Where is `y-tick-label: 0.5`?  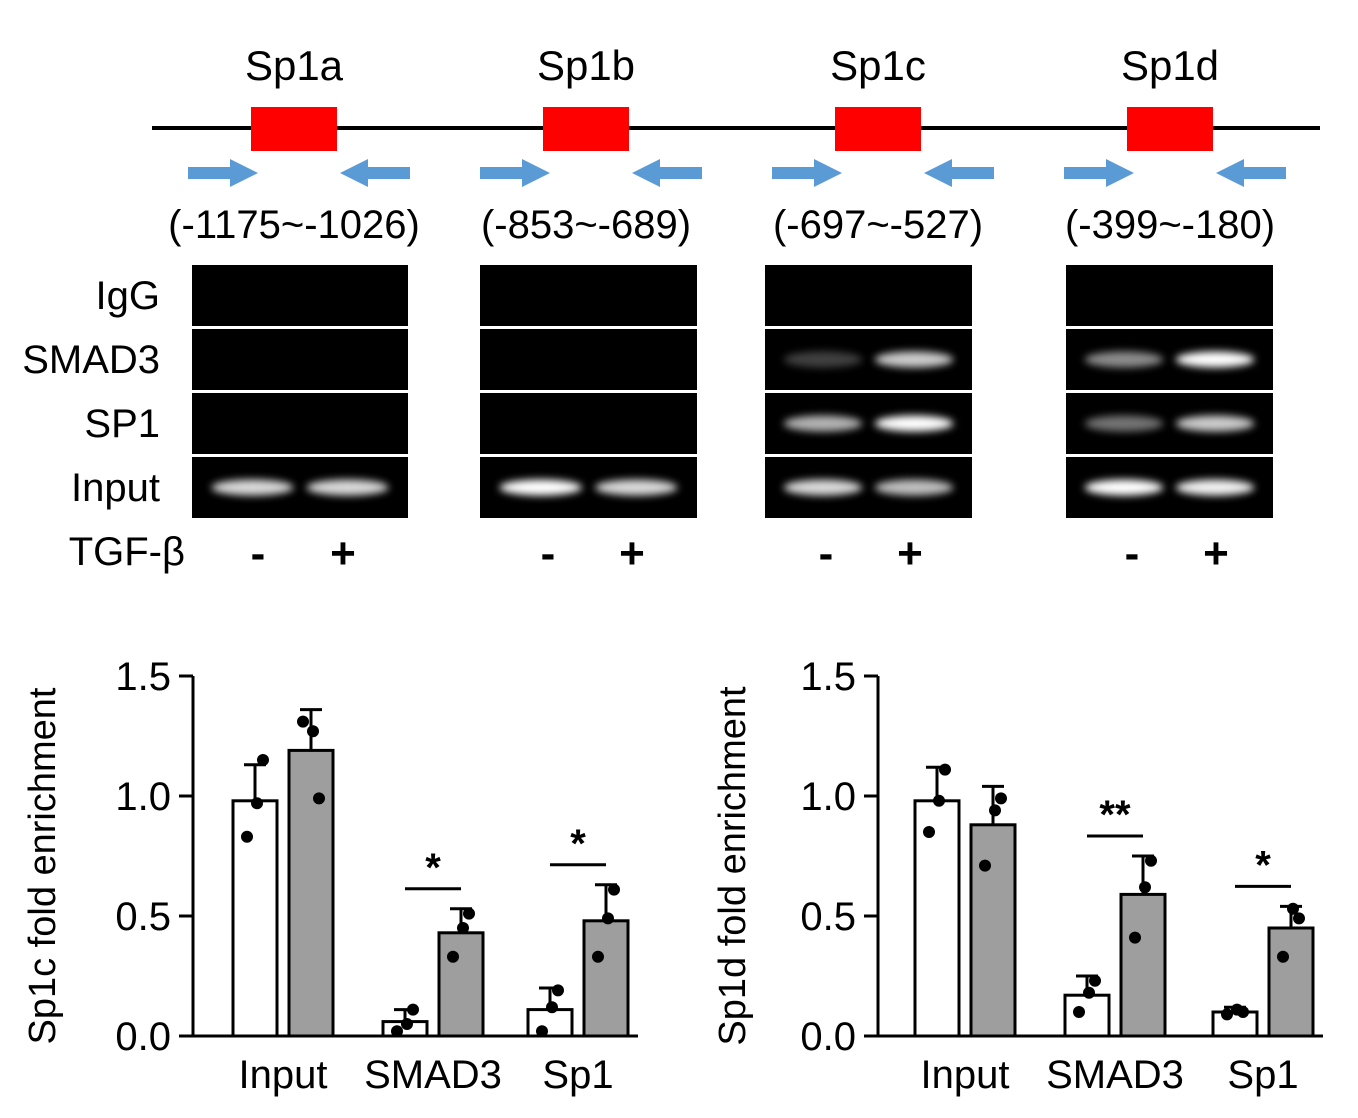
y-tick-label: 0.5 is located at coordinates (828, 917).